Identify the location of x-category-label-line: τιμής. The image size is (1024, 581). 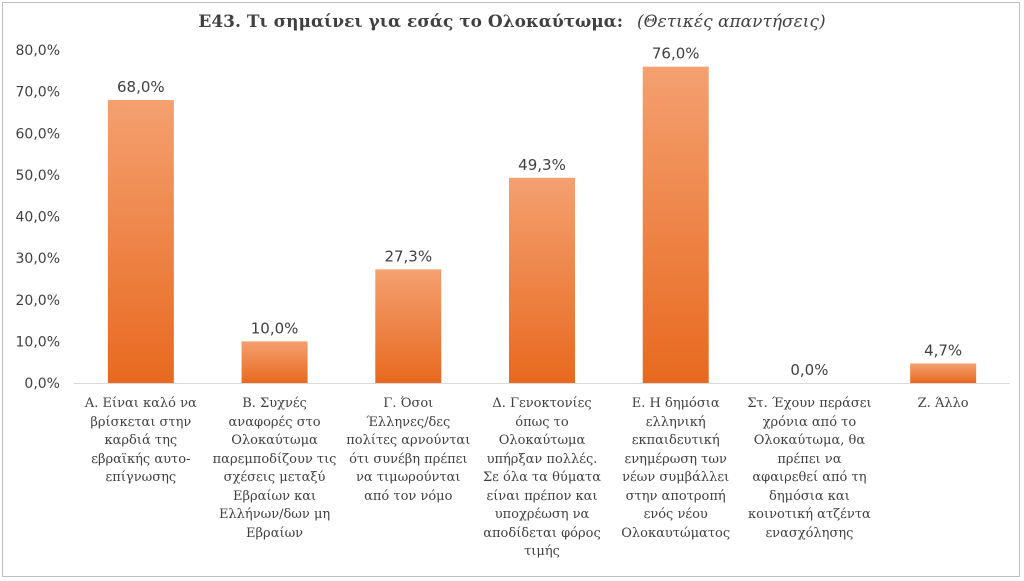
(542, 551).